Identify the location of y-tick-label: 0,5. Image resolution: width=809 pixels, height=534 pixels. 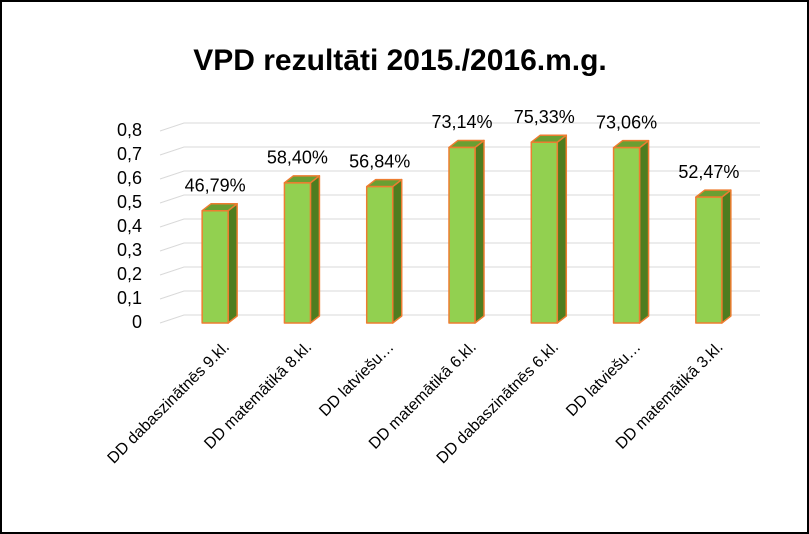
(129, 202).